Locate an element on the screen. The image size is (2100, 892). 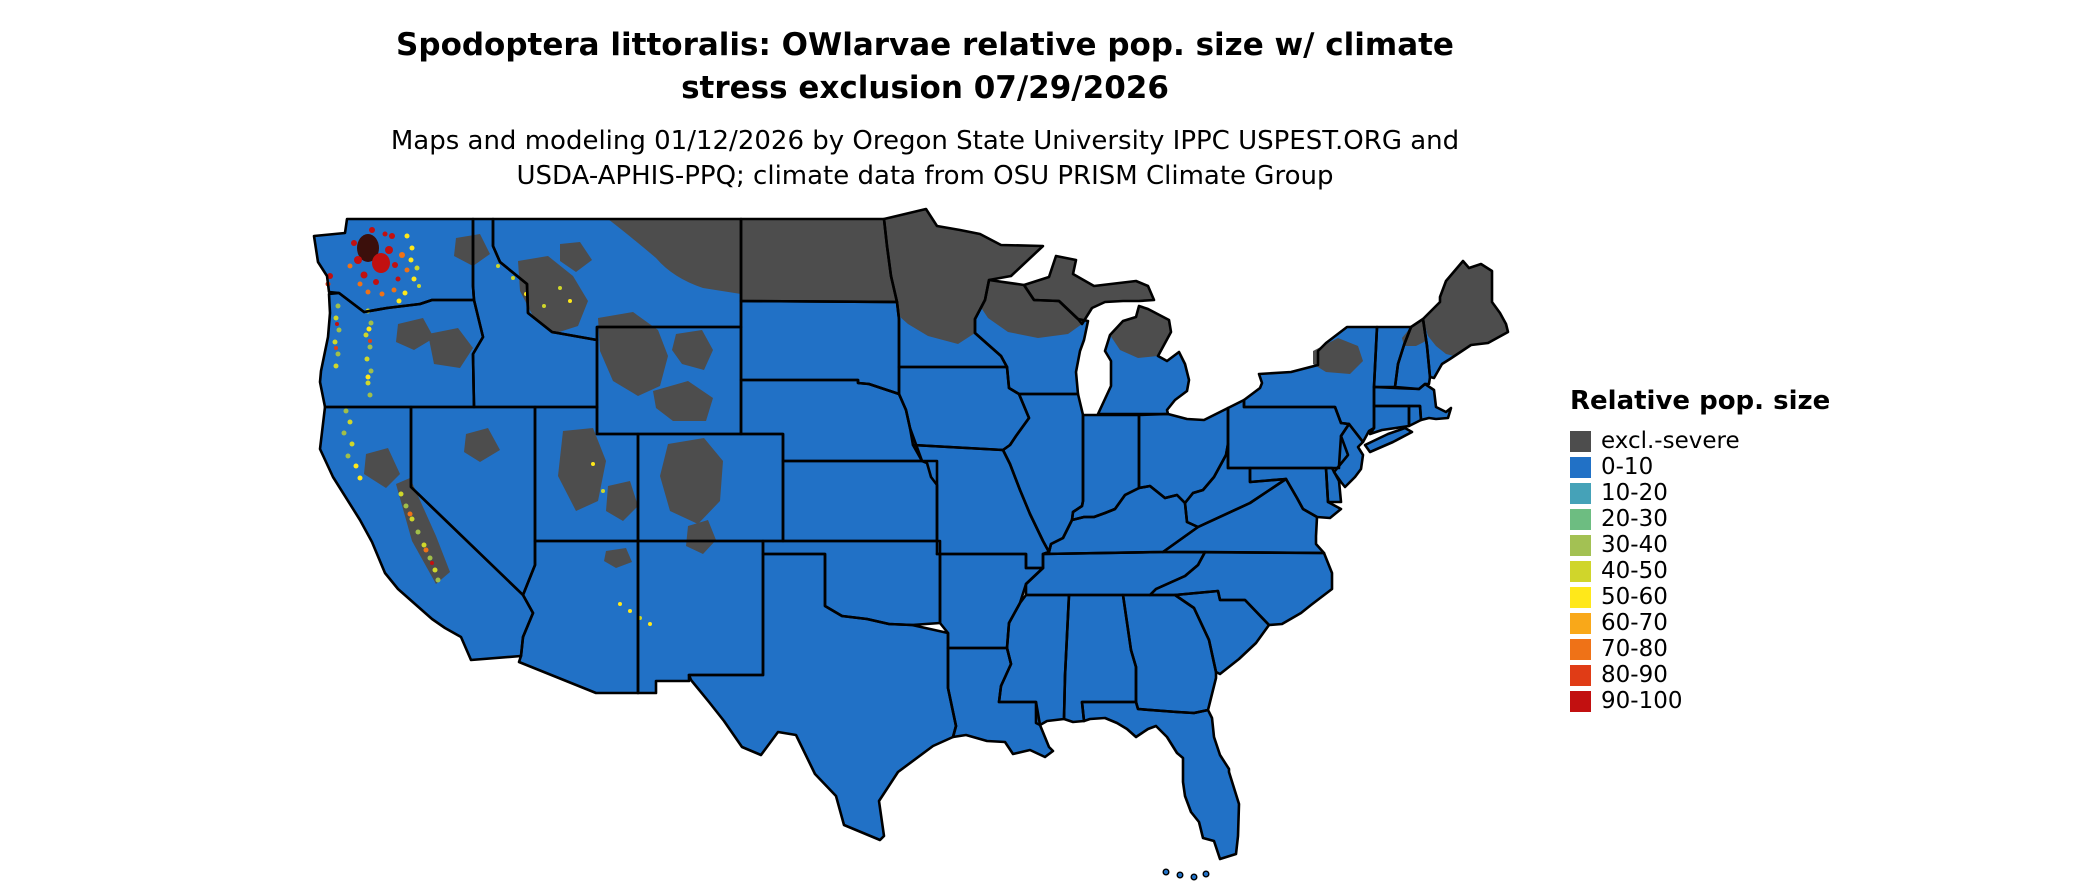
legend-entry-label: 0-10 is located at coordinates (1627, 467).